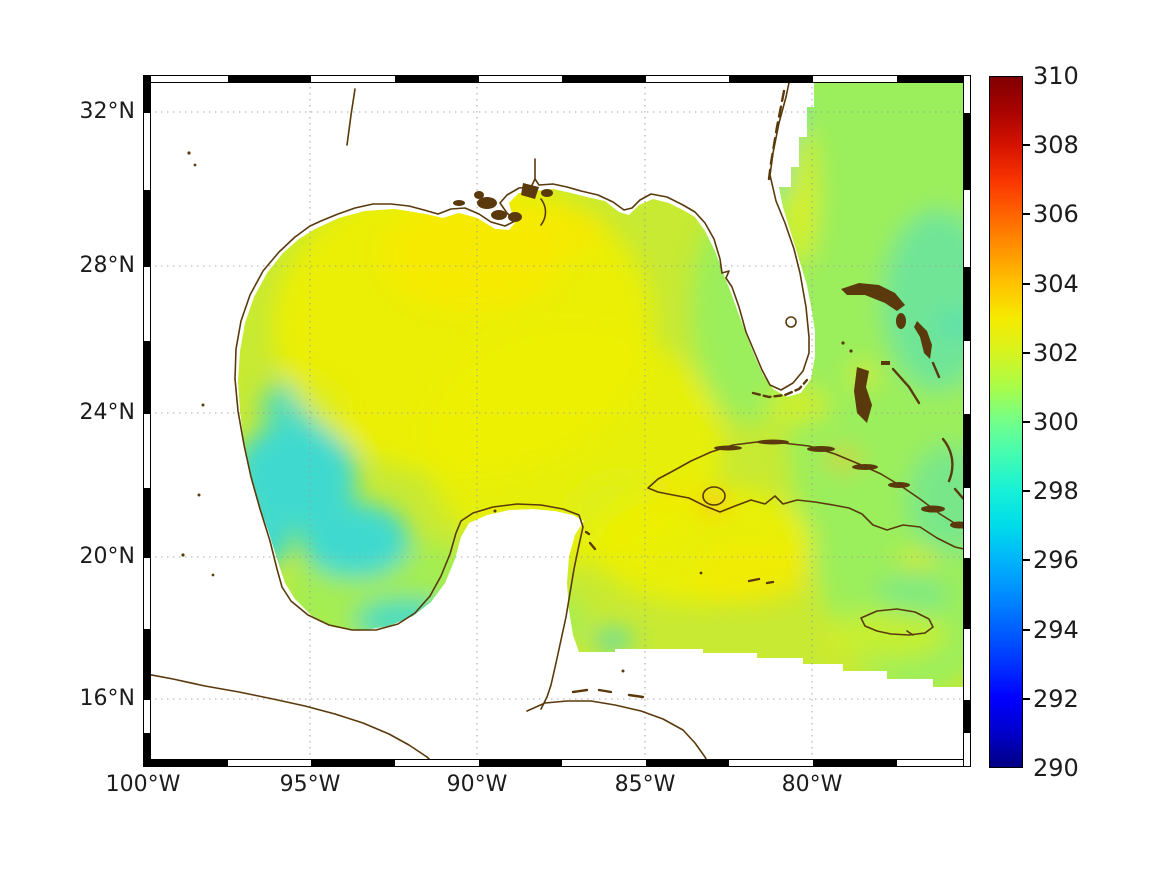 This screenshot has height=875, width=1167. I want to click on y-tick-label: 32°N, so click(107, 111).